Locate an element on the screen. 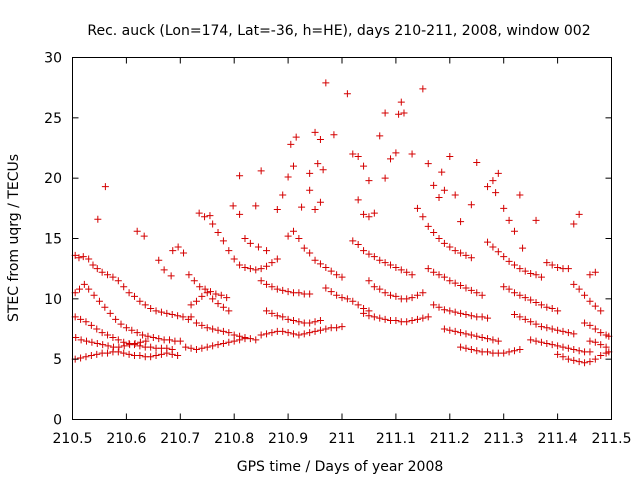  x-tick-label: 210.9 is located at coordinates (288, 439).